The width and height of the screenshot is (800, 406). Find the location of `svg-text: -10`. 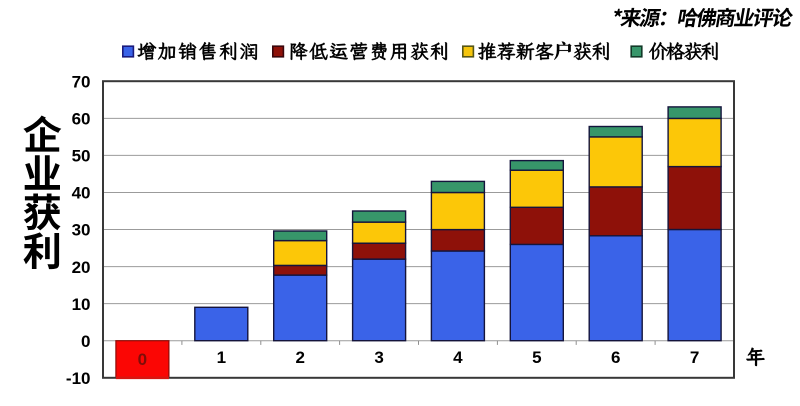

svg-text: -10 is located at coordinates (78, 378).